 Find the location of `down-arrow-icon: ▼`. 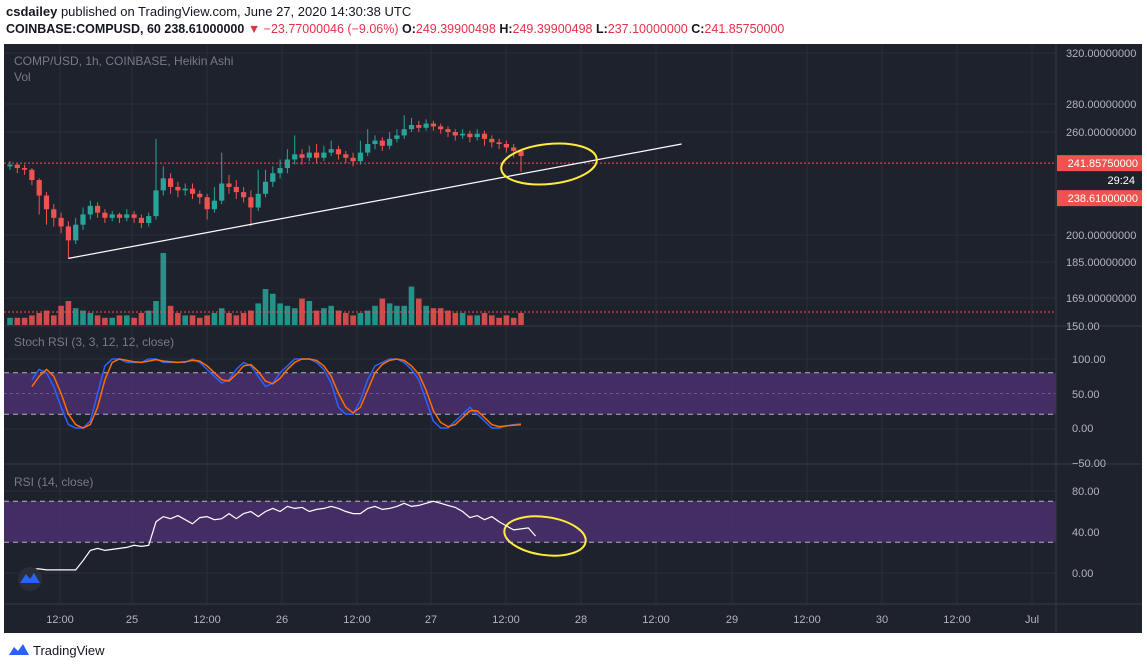

down-arrow-icon: ▼ is located at coordinates (254, 29).